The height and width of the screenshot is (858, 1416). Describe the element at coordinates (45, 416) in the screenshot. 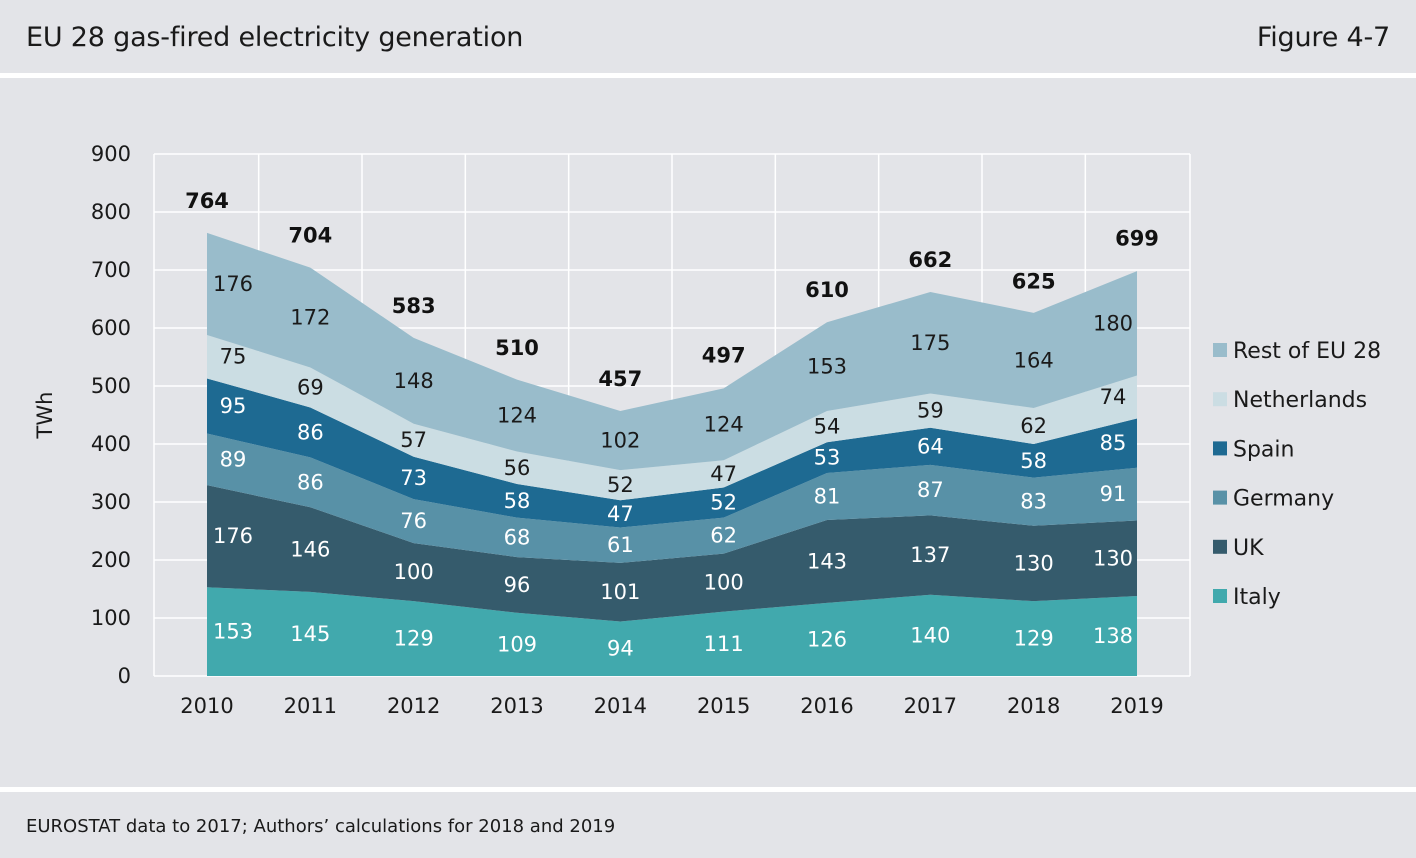

I see `y-axis-label: TWh` at that location.